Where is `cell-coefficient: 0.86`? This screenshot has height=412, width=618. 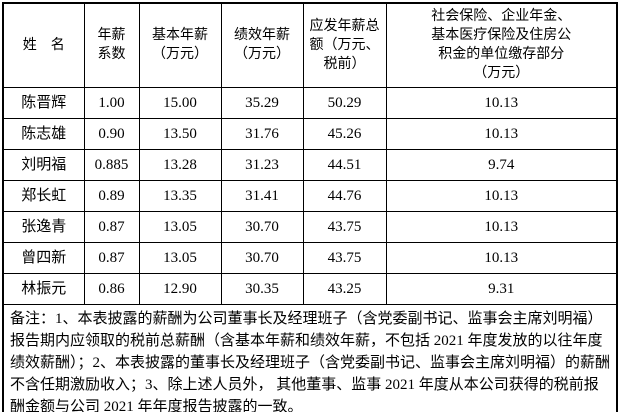
cell-coefficient: 0.86 is located at coordinates (111, 288).